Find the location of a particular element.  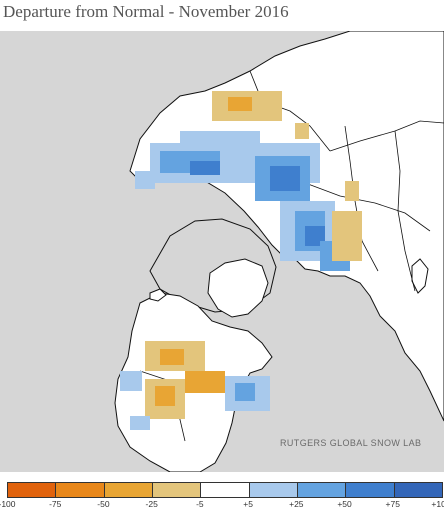

legend-tick-label: -5 is located at coordinates (200, 504).